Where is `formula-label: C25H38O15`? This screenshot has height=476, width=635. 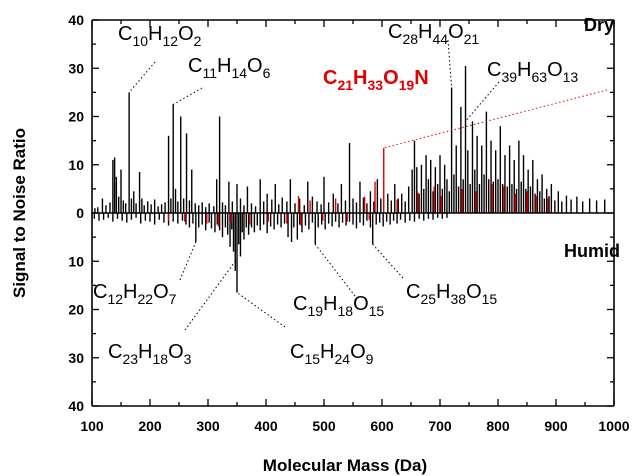
formula-label: C25H38O15 is located at coordinates (451, 294).